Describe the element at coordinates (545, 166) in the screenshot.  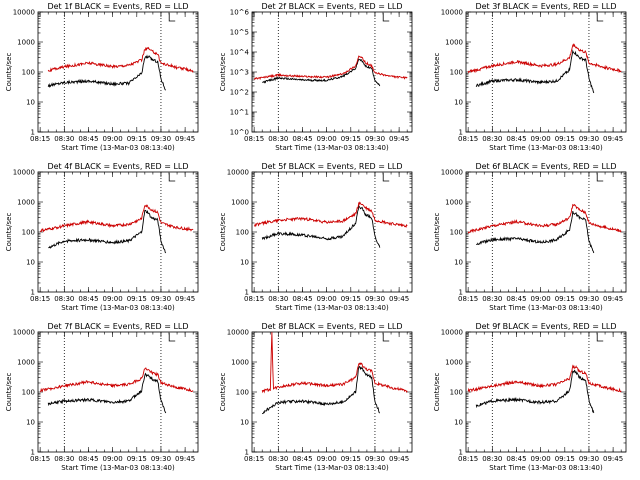
I see `panel-title: Det 6f BLACK = Events, RED = LLD` at that location.